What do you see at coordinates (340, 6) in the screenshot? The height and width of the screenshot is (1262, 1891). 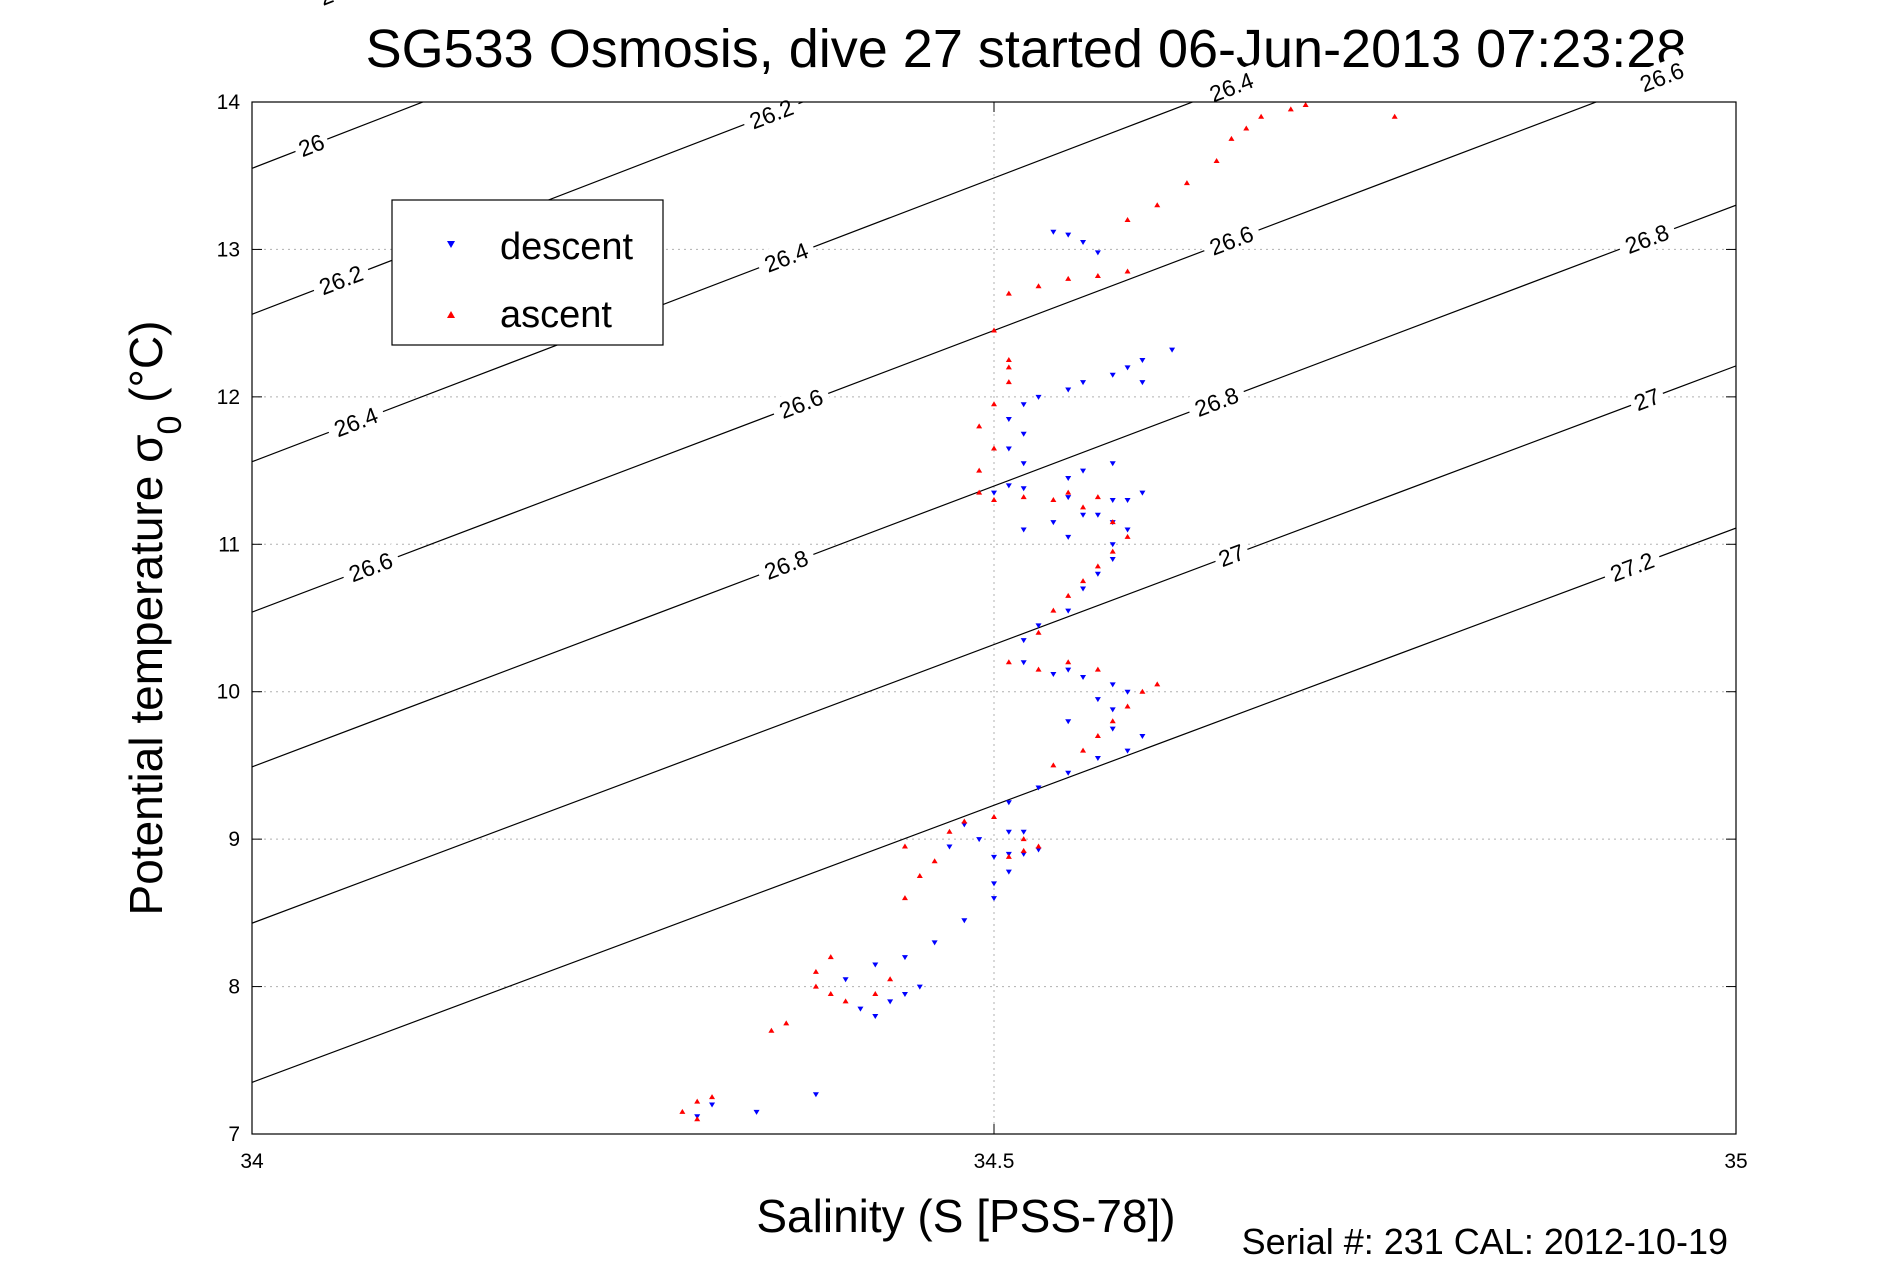 I see `contour-label: 25.8` at bounding box center [340, 6].